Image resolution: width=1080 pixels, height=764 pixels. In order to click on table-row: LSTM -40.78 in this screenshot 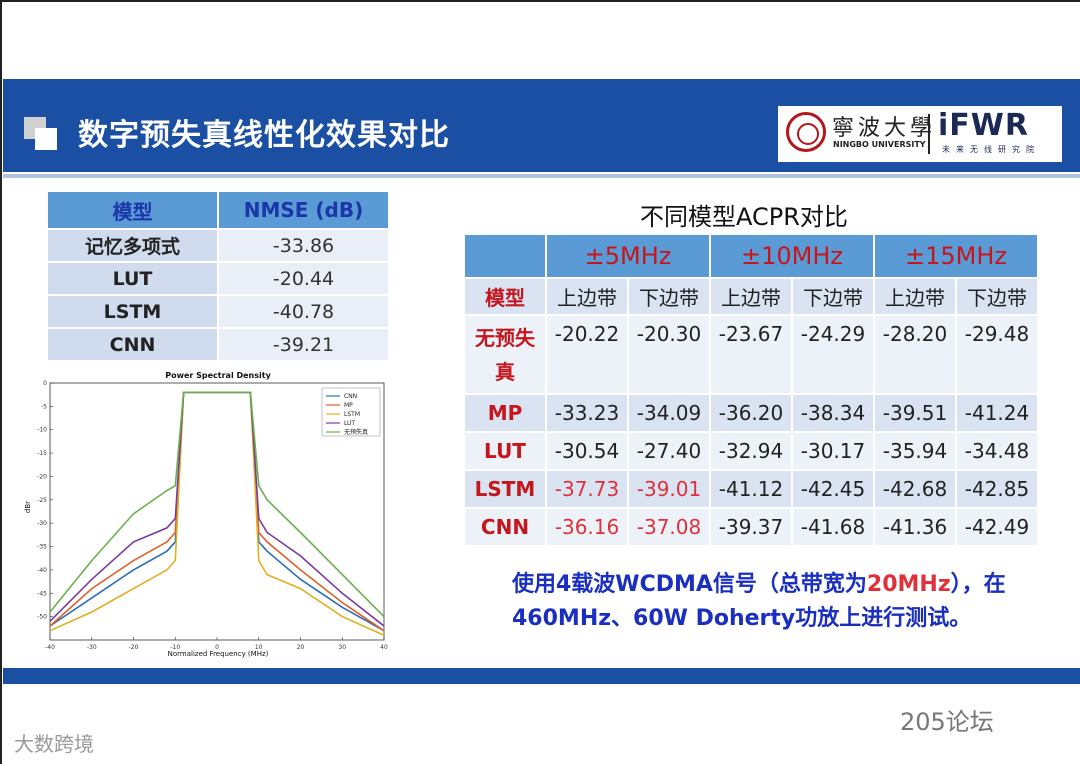, I will do `click(218, 311)`.